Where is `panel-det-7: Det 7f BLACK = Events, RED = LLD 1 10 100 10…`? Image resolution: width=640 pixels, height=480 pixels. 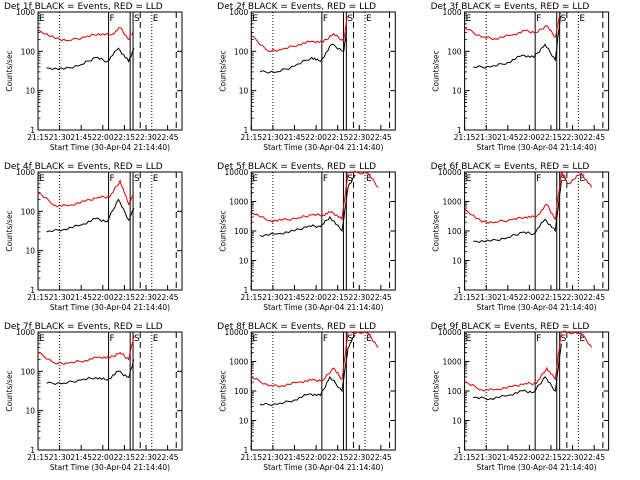 panel-det-7: Det 7f BLACK = Events, RED = LLD 1 10 100 10… is located at coordinates (93, 397).